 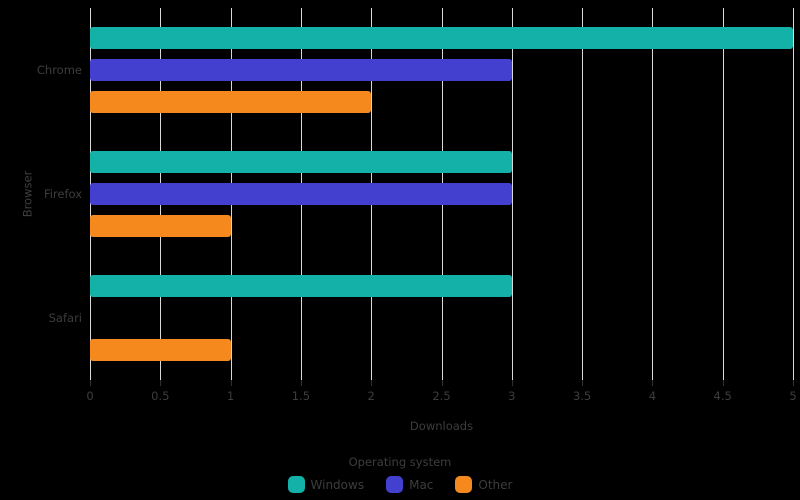 What do you see at coordinates (59, 70) in the screenshot?
I see `y-tick-label-chrome: Chrome` at bounding box center [59, 70].